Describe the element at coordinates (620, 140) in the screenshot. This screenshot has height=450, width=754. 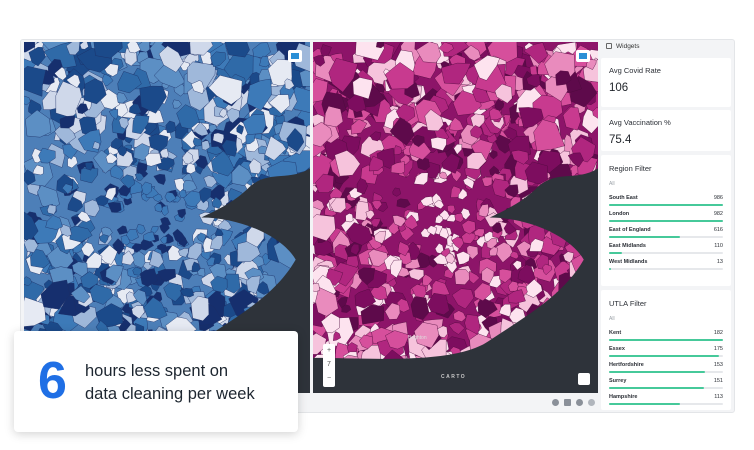
I see `widget-value: 75.4` at that location.